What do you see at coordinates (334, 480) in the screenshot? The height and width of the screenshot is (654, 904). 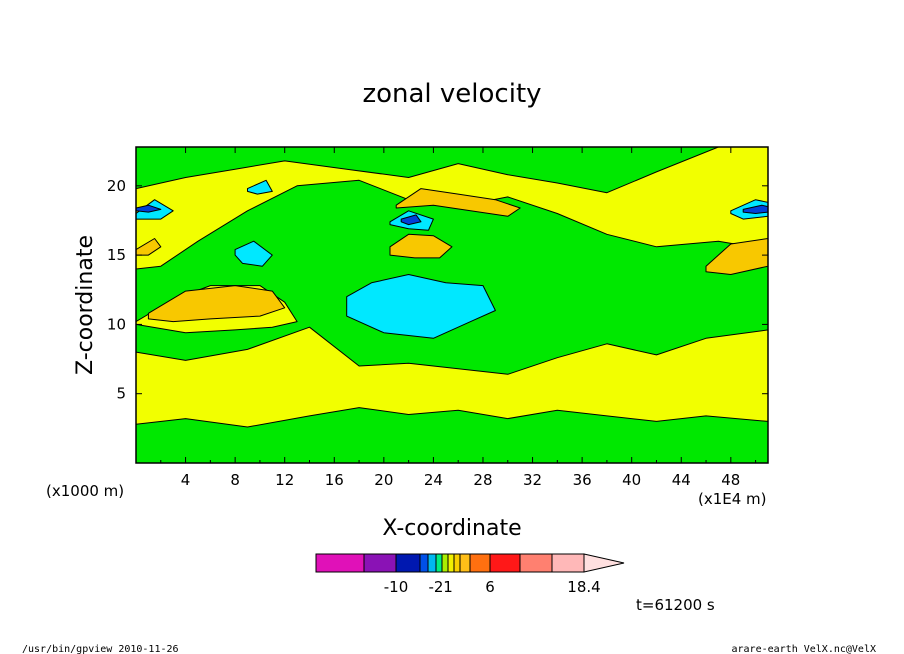 I see `x-tick-label: 16` at bounding box center [334, 480].